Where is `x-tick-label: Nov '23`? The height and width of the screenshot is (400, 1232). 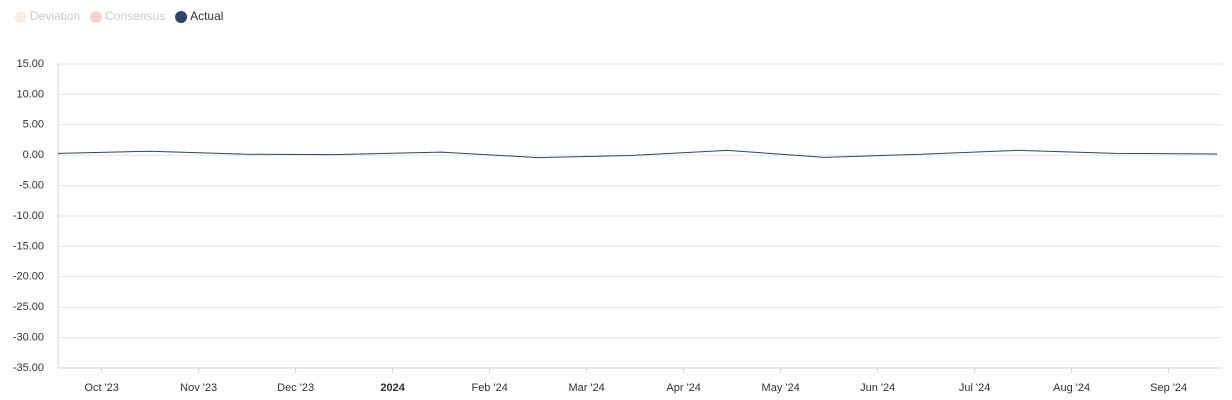 x-tick-label: Nov '23 is located at coordinates (198, 388).